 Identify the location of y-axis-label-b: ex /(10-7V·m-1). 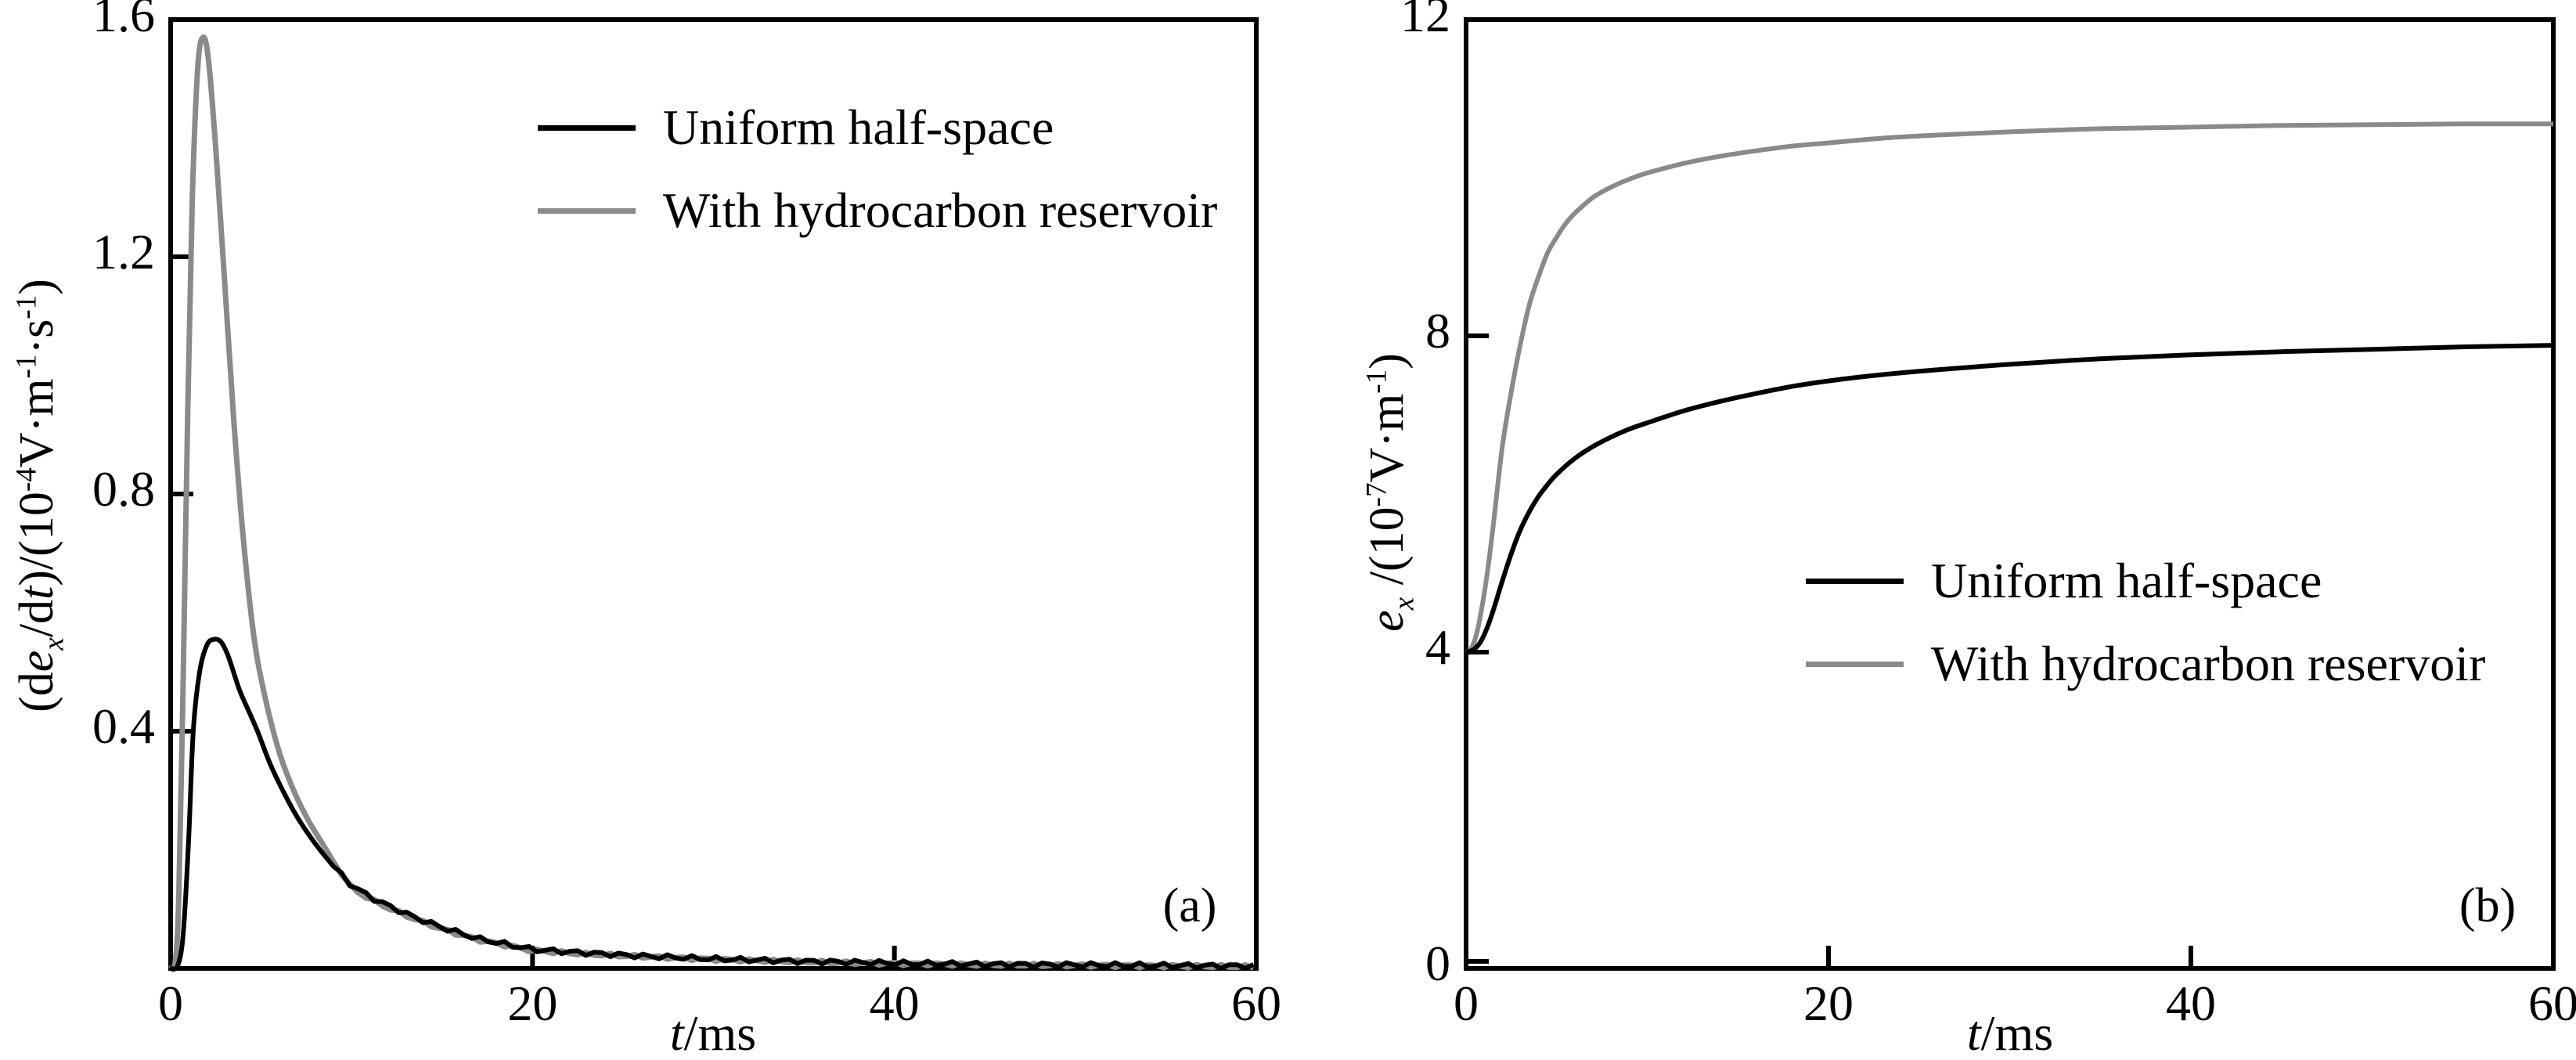
(1390, 493).